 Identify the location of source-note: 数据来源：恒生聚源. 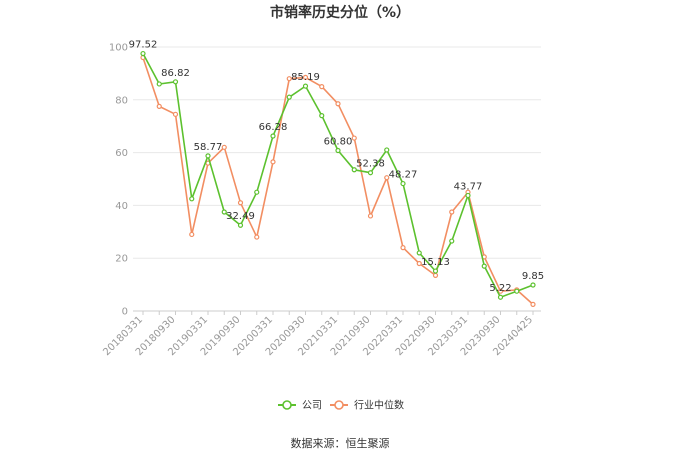
(340, 443).